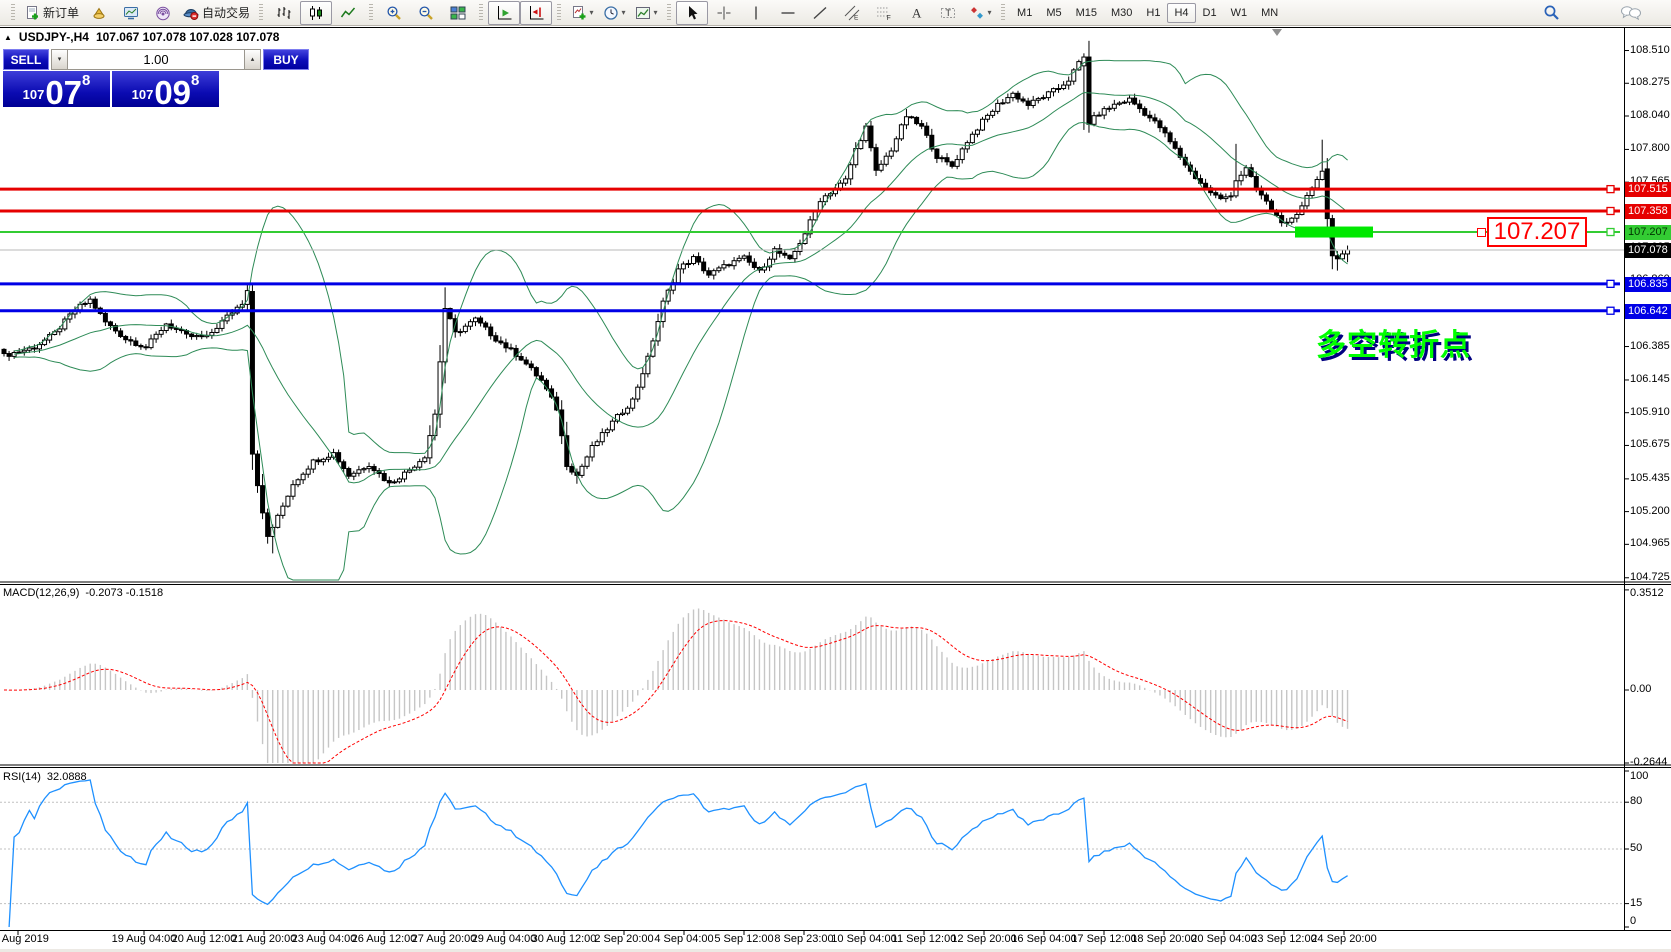 This screenshot has height=952, width=1671. What do you see at coordinates (1650, 148) in the screenshot?
I see `price-axis-tick: 107.800` at bounding box center [1650, 148].